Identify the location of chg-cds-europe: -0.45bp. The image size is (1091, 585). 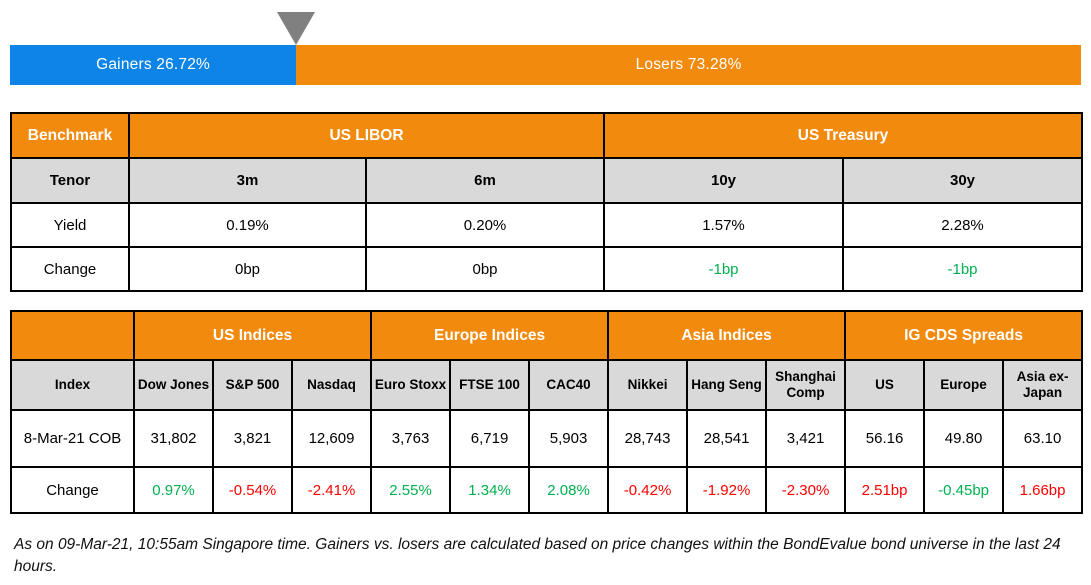
(964, 490).